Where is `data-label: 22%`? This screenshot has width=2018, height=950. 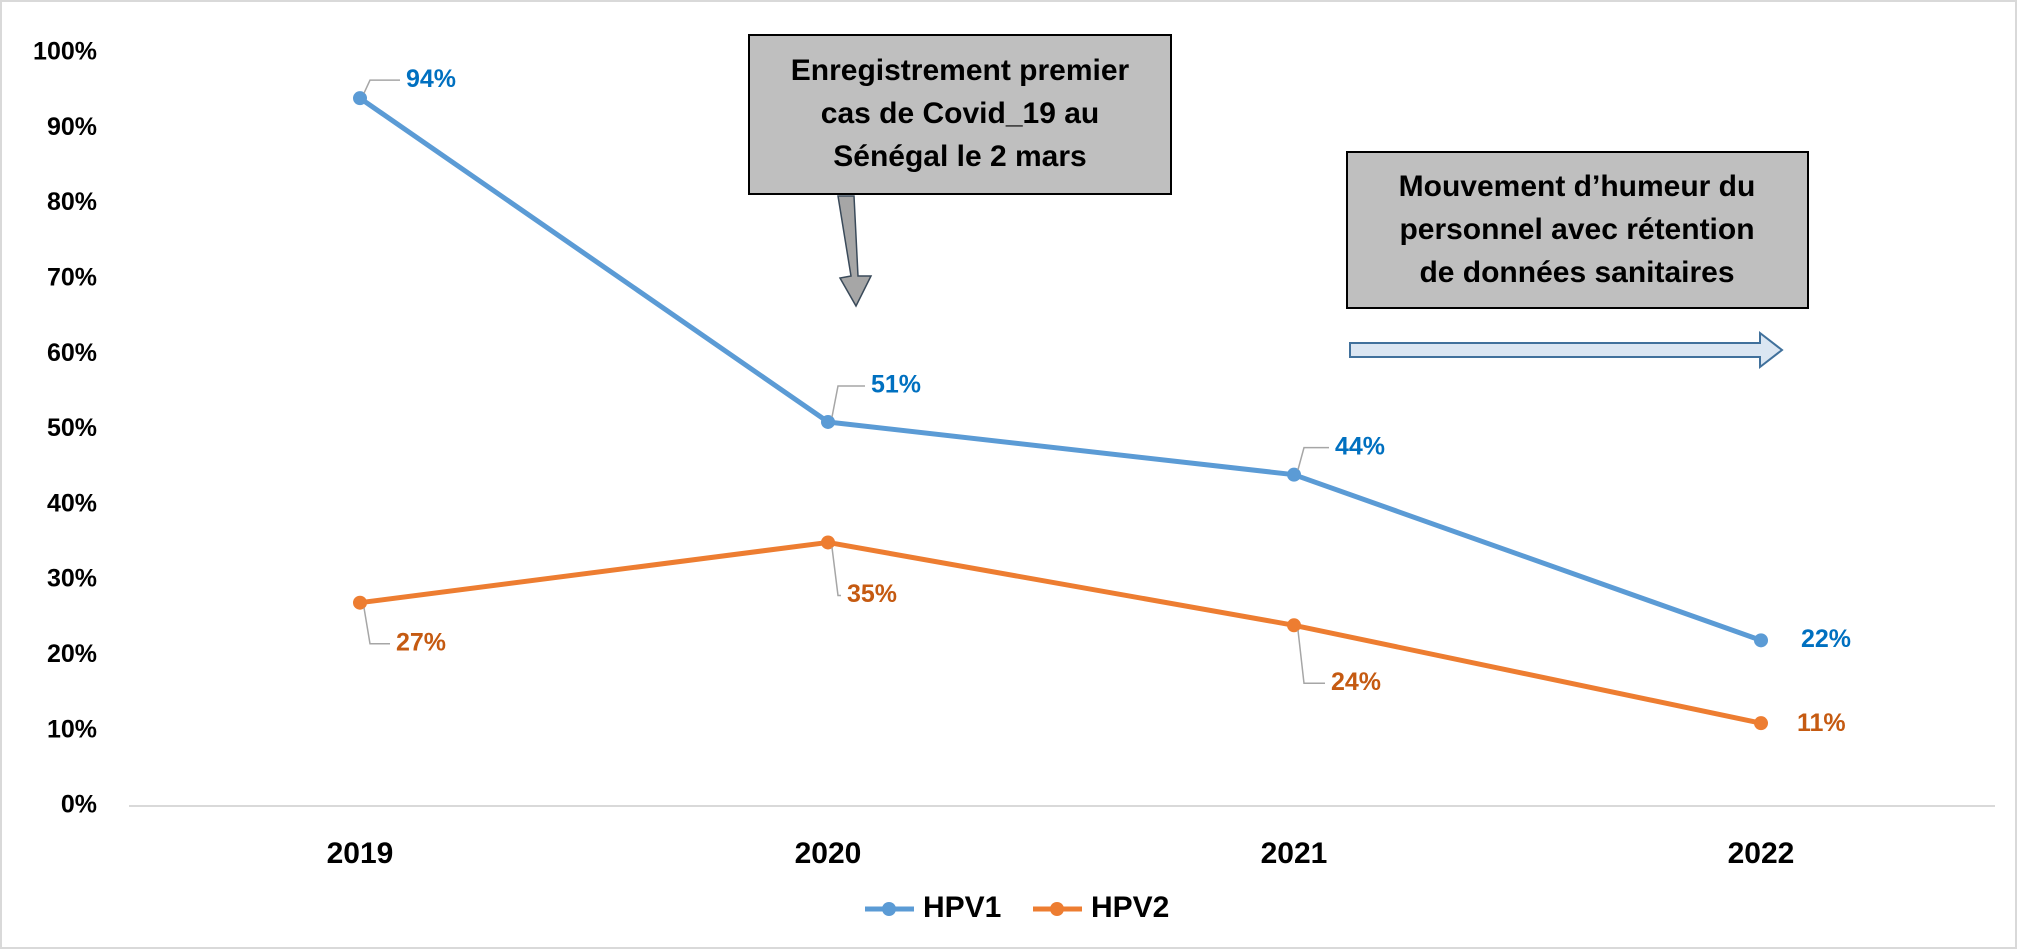
data-label: 22% is located at coordinates (1826, 639).